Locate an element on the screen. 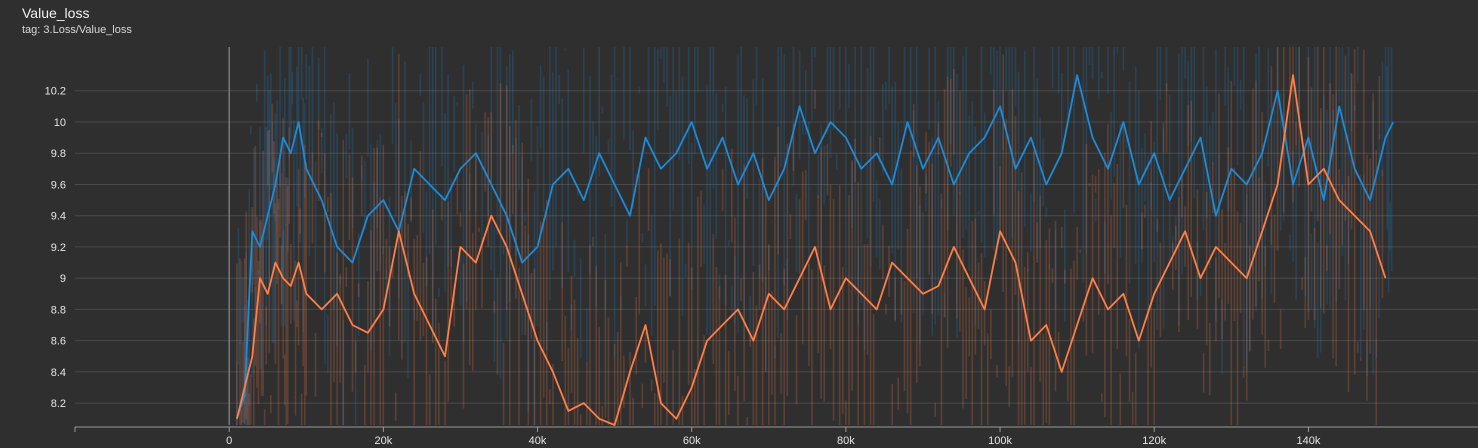 Image resolution: width=1478 pixels, height=448 pixels. x-tick-label: 80k is located at coordinates (846, 441).